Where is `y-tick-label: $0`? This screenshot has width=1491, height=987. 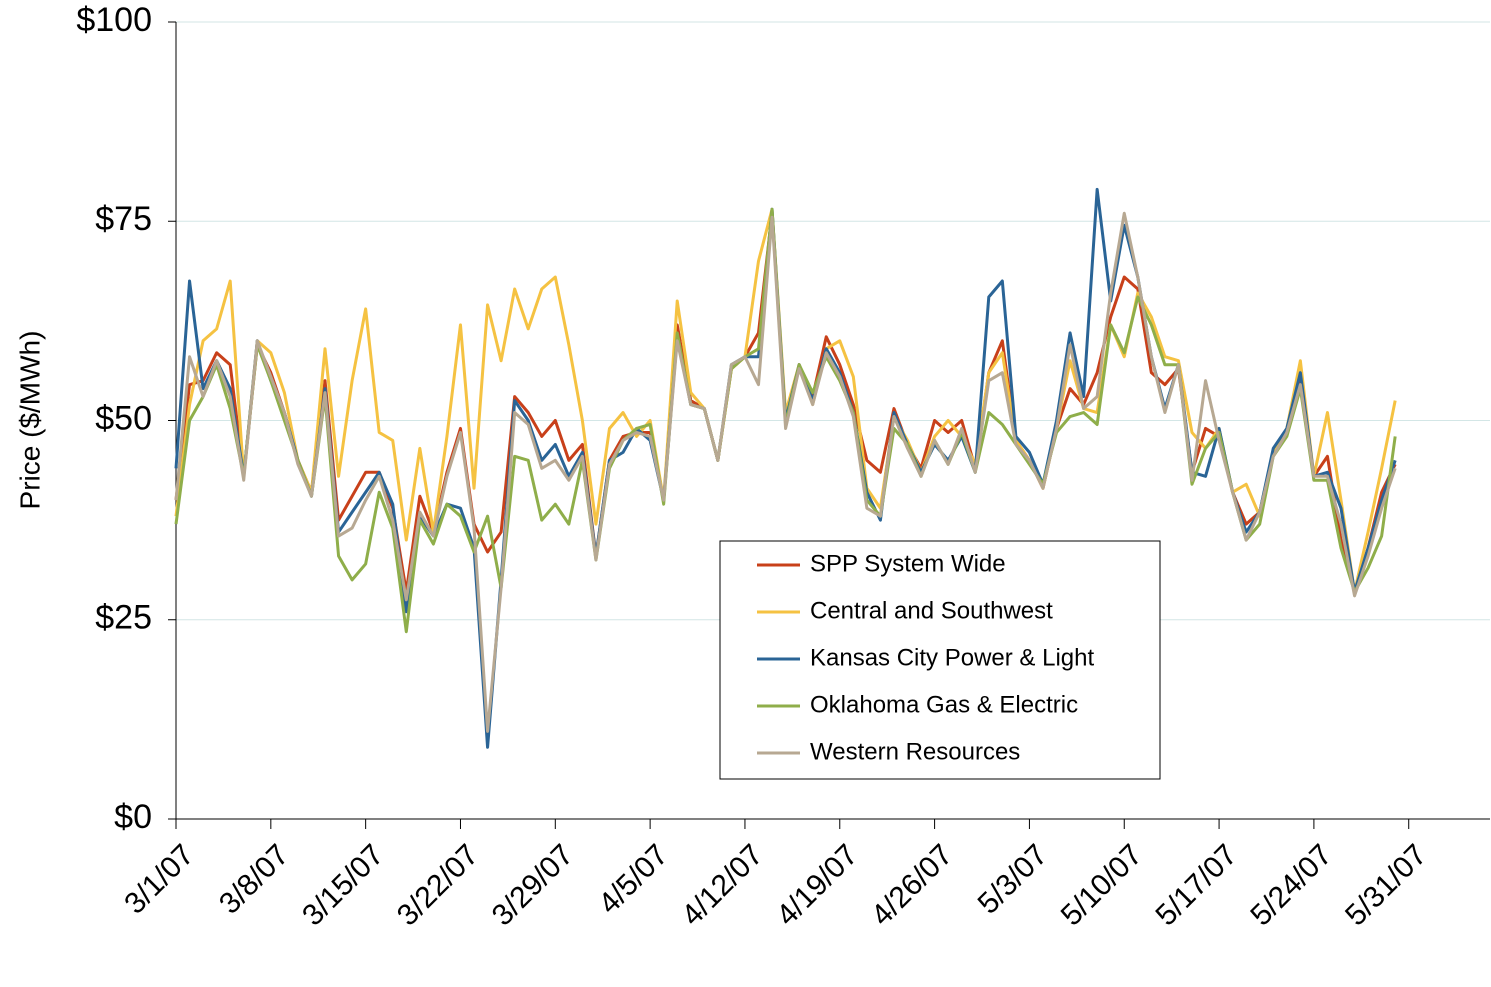 y-tick-label: $0 is located at coordinates (133, 817).